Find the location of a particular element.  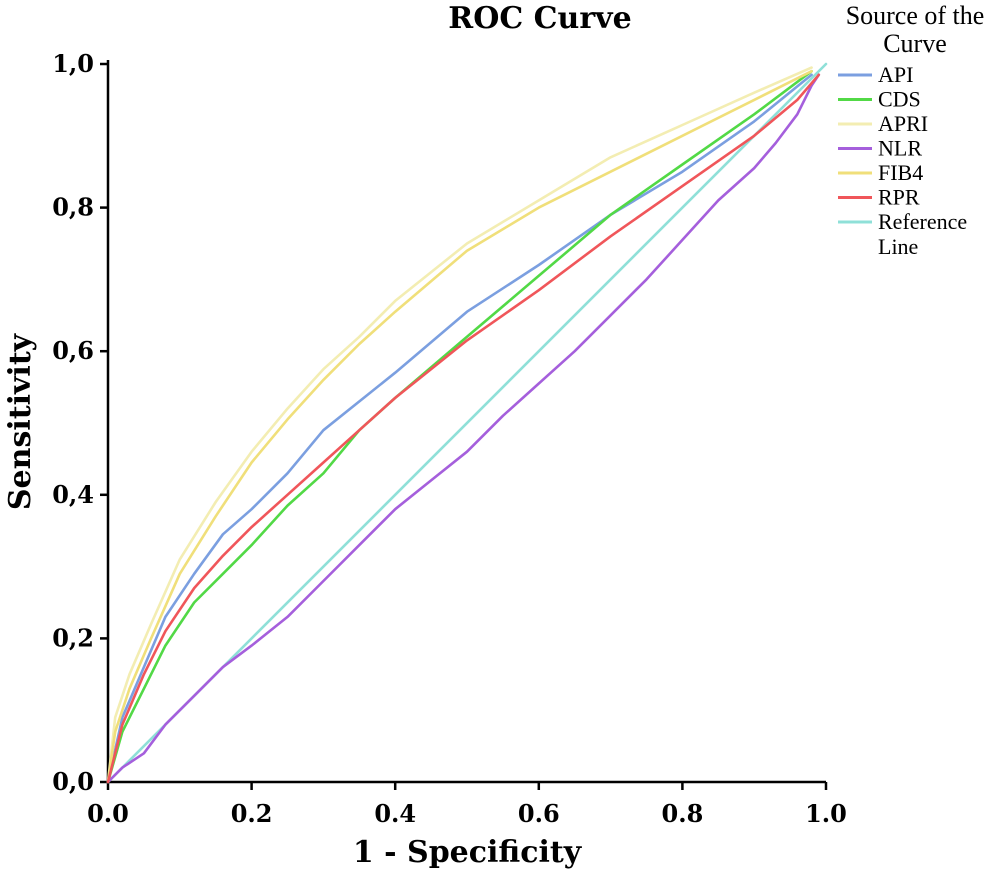

x-tick-label: 0.0 is located at coordinates (108, 813).